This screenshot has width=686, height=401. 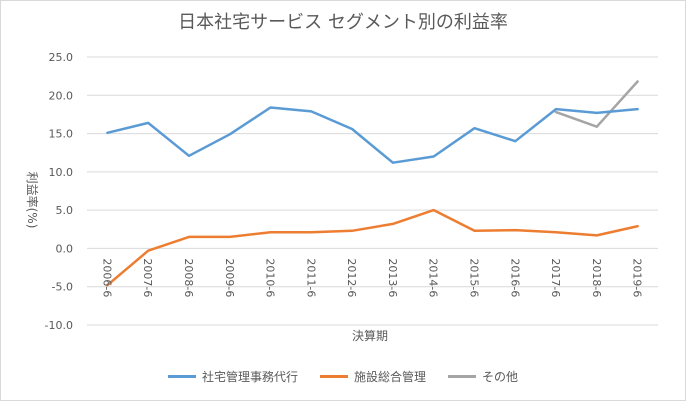 I want to click on chart-title: 日本社宅サービス セグメント別の利益率, so click(x=343, y=22).